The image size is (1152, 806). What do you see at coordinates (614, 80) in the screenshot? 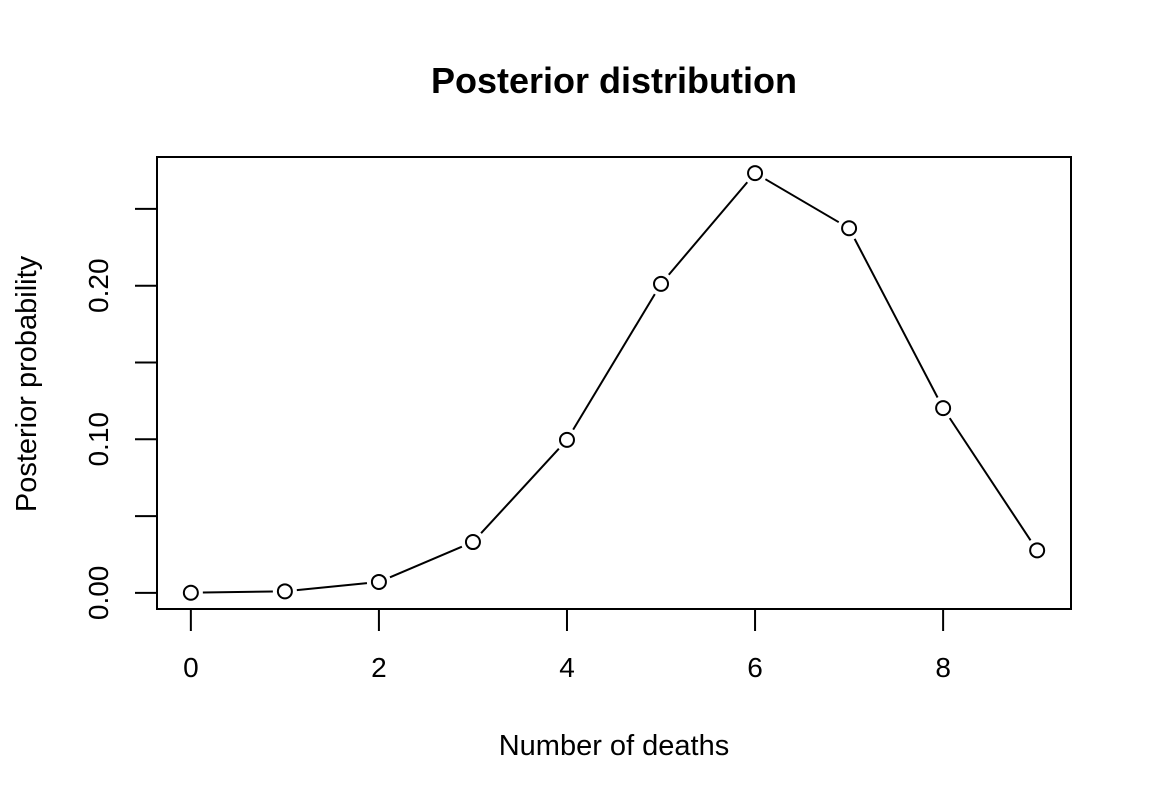
I see `chart-title: Posterior distribution` at bounding box center [614, 80].